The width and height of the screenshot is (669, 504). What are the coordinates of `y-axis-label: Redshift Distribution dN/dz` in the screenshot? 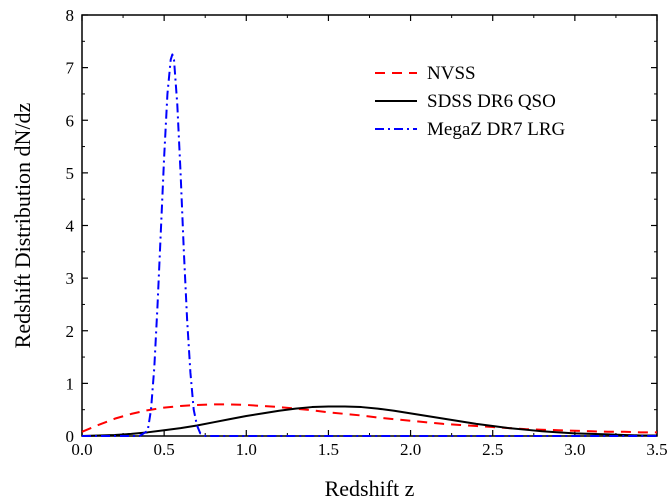 It's located at (22, 225).